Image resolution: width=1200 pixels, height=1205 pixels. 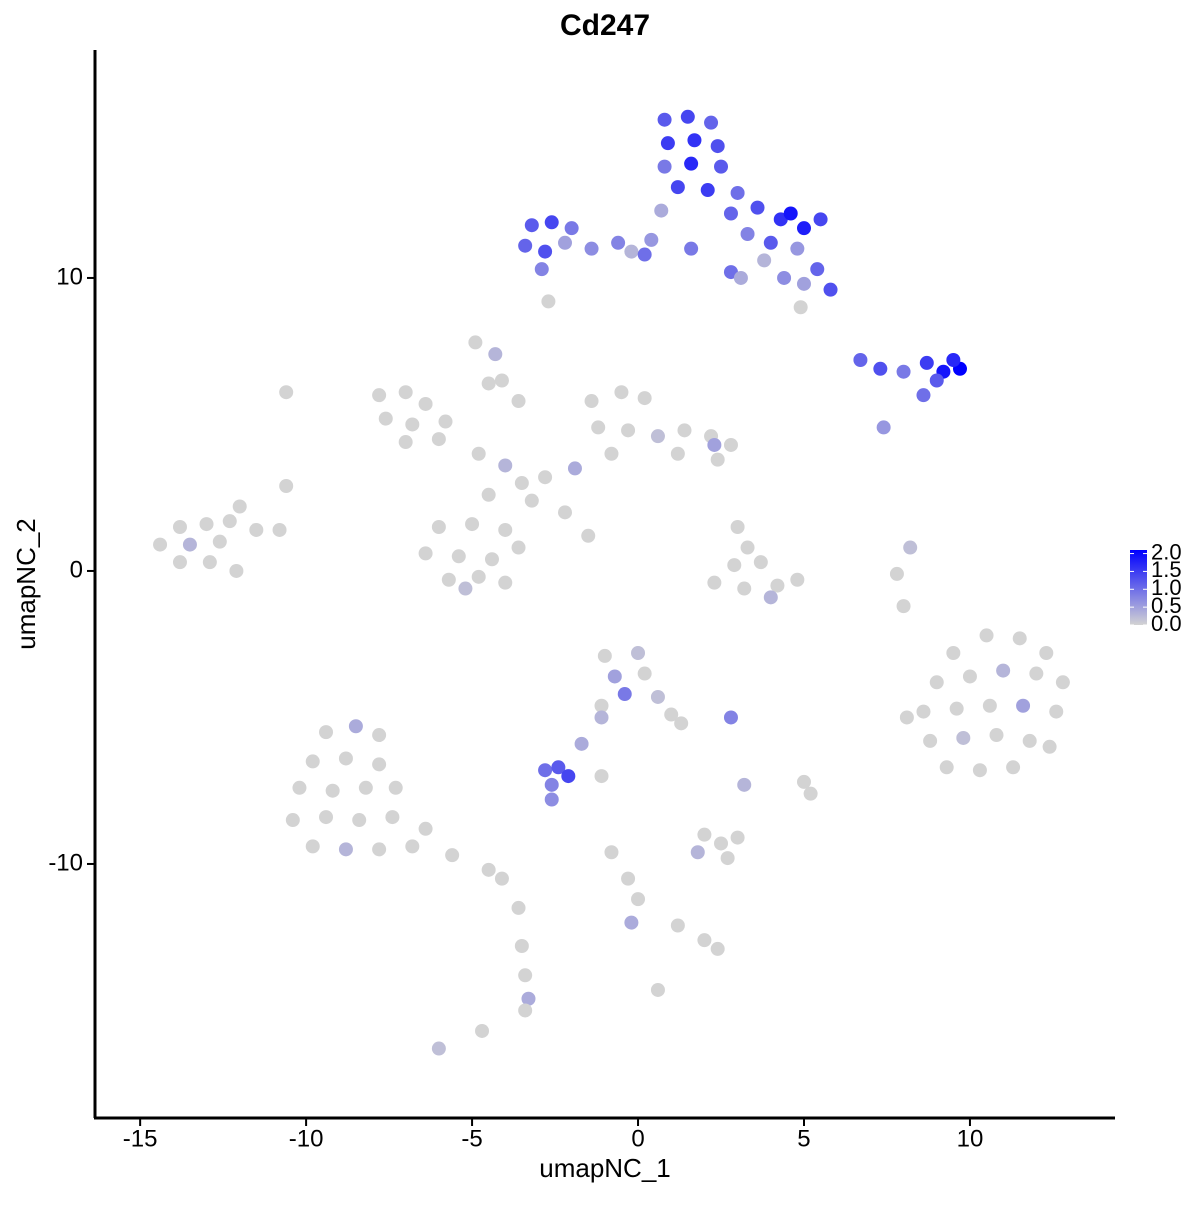 What do you see at coordinates (140, 1138) in the screenshot?
I see `x-tick-label: -15` at bounding box center [140, 1138].